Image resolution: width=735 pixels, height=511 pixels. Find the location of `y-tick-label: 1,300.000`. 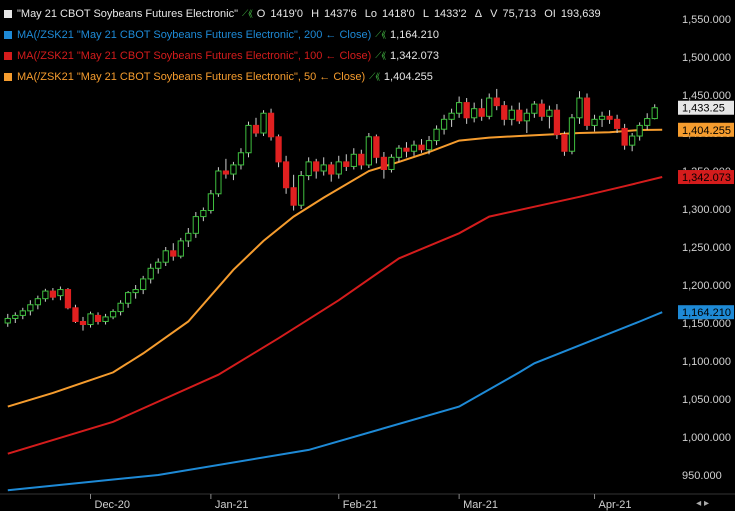

y-tick-label: 1,300.000 is located at coordinates (706, 210).